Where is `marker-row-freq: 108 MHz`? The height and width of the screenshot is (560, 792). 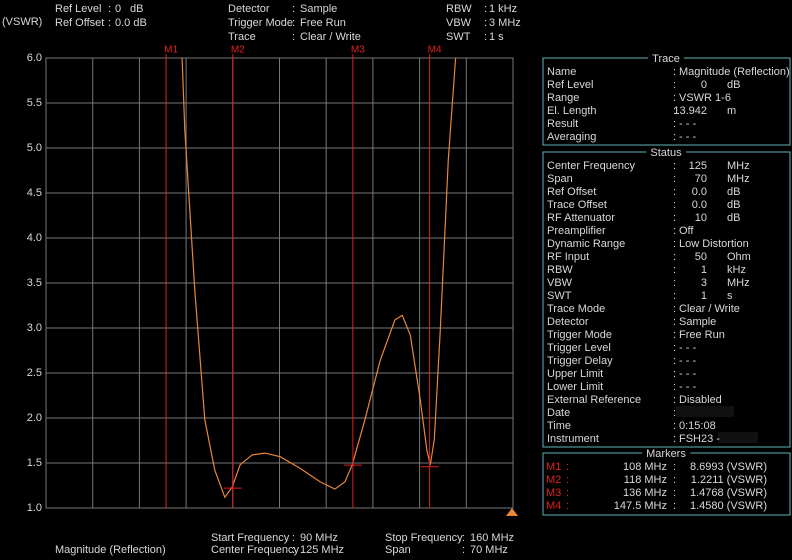 marker-row-freq: 108 MHz is located at coordinates (645, 467).